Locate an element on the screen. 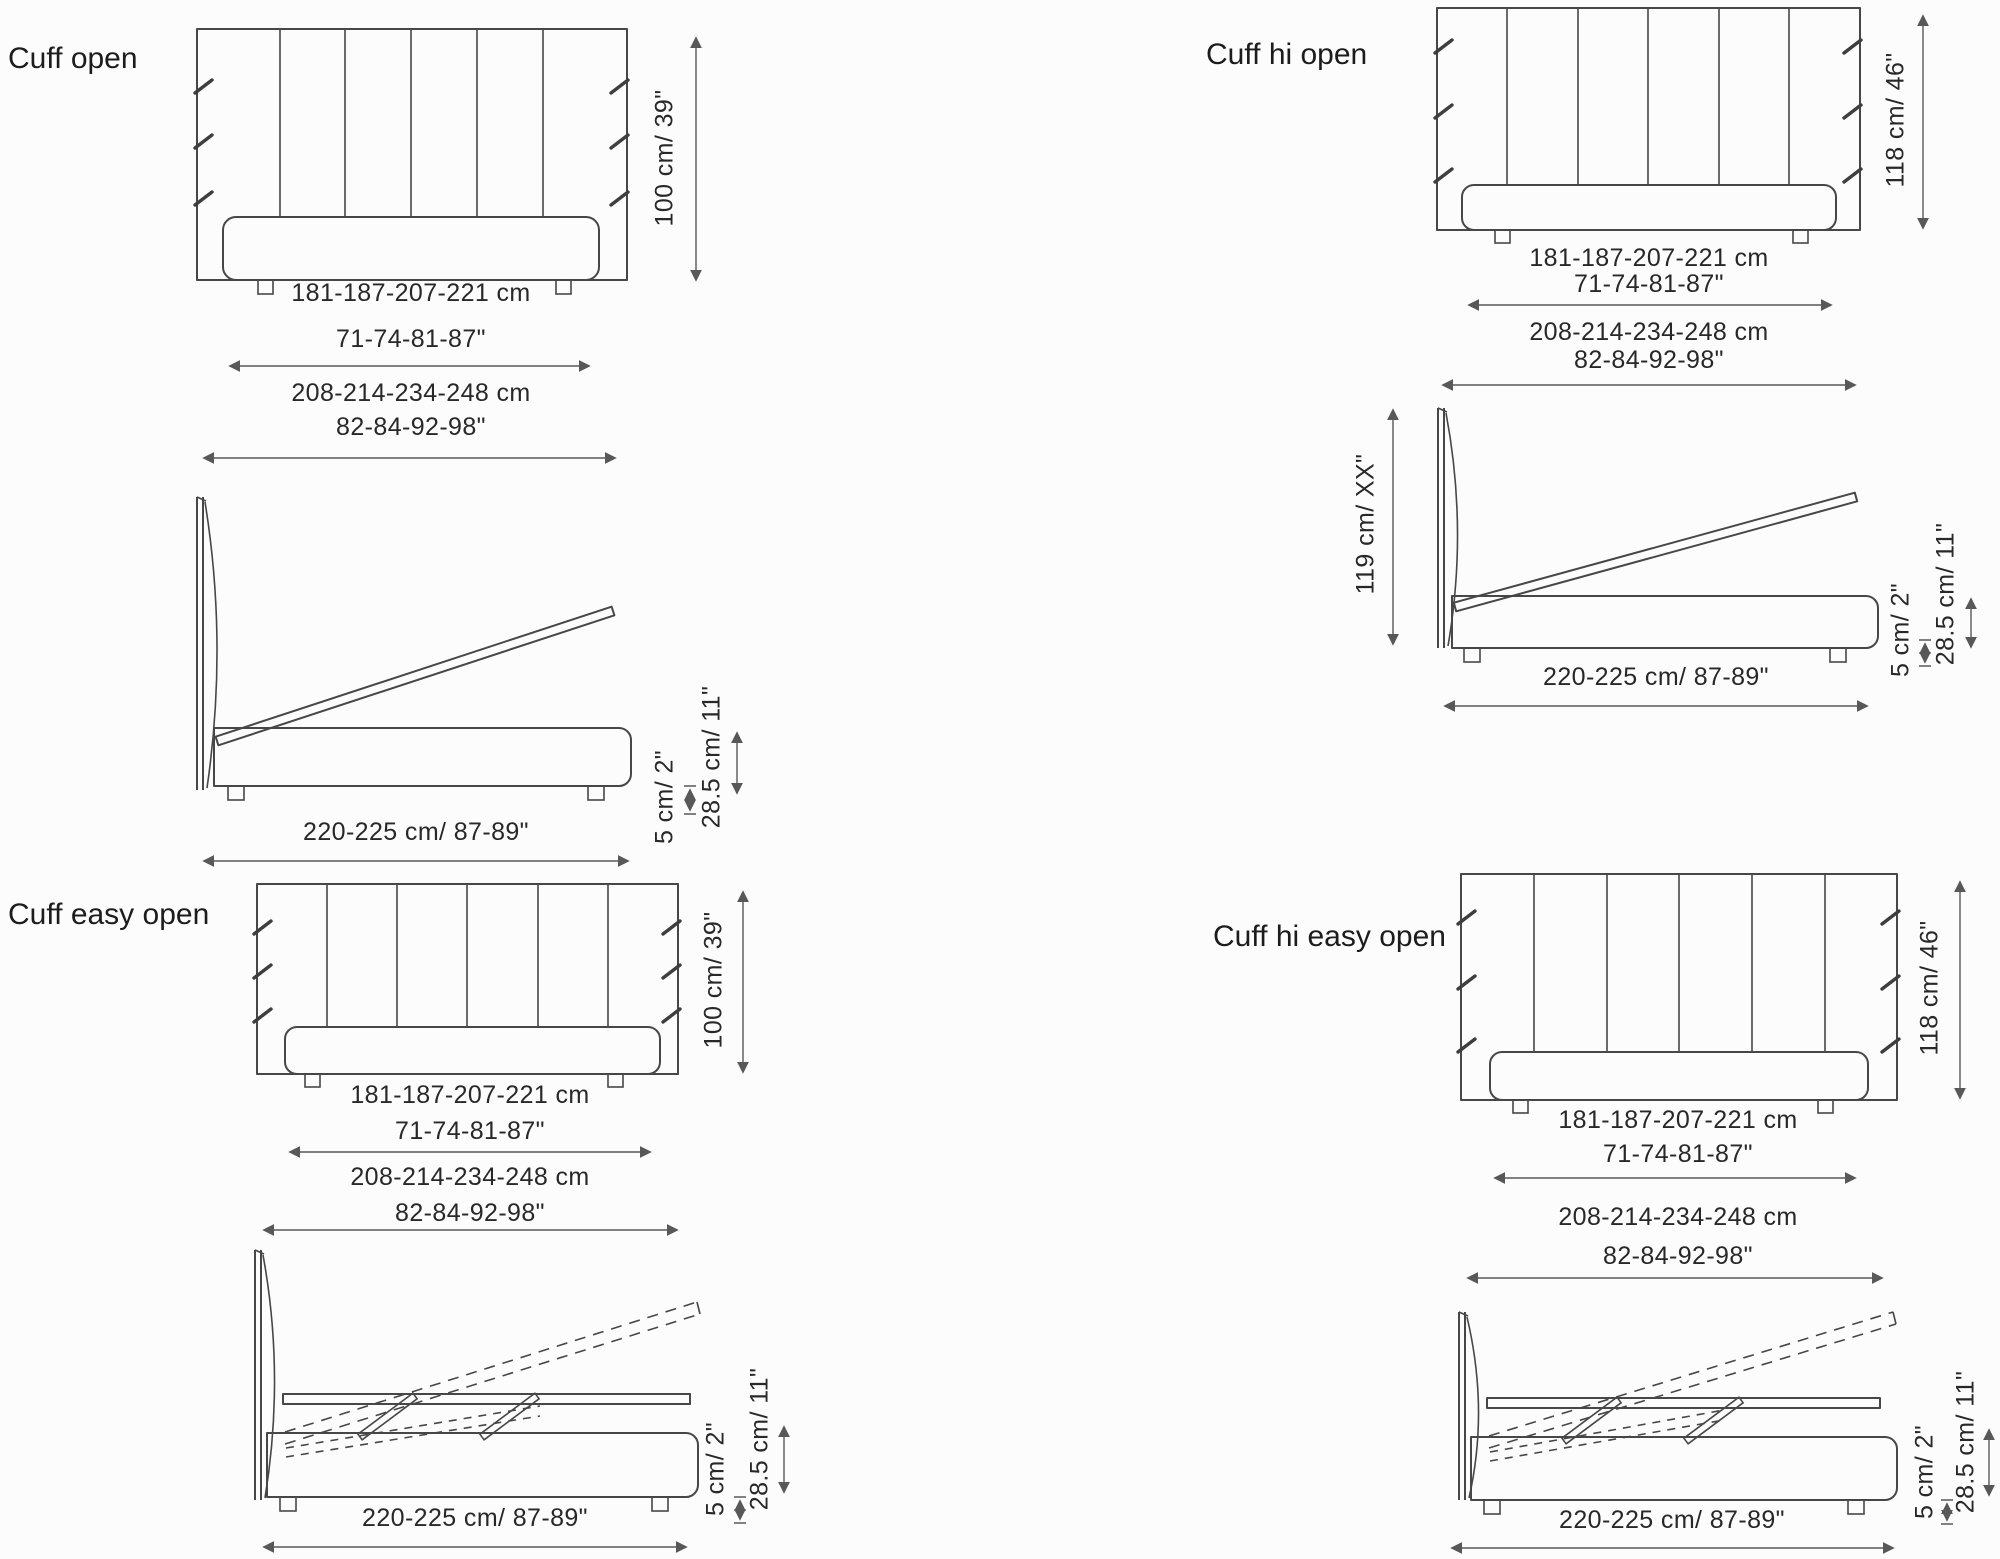 The width and height of the screenshot is (2000, 1559). cuff-hi-easy-open-side-view is located at coordinates (1722, 1432).